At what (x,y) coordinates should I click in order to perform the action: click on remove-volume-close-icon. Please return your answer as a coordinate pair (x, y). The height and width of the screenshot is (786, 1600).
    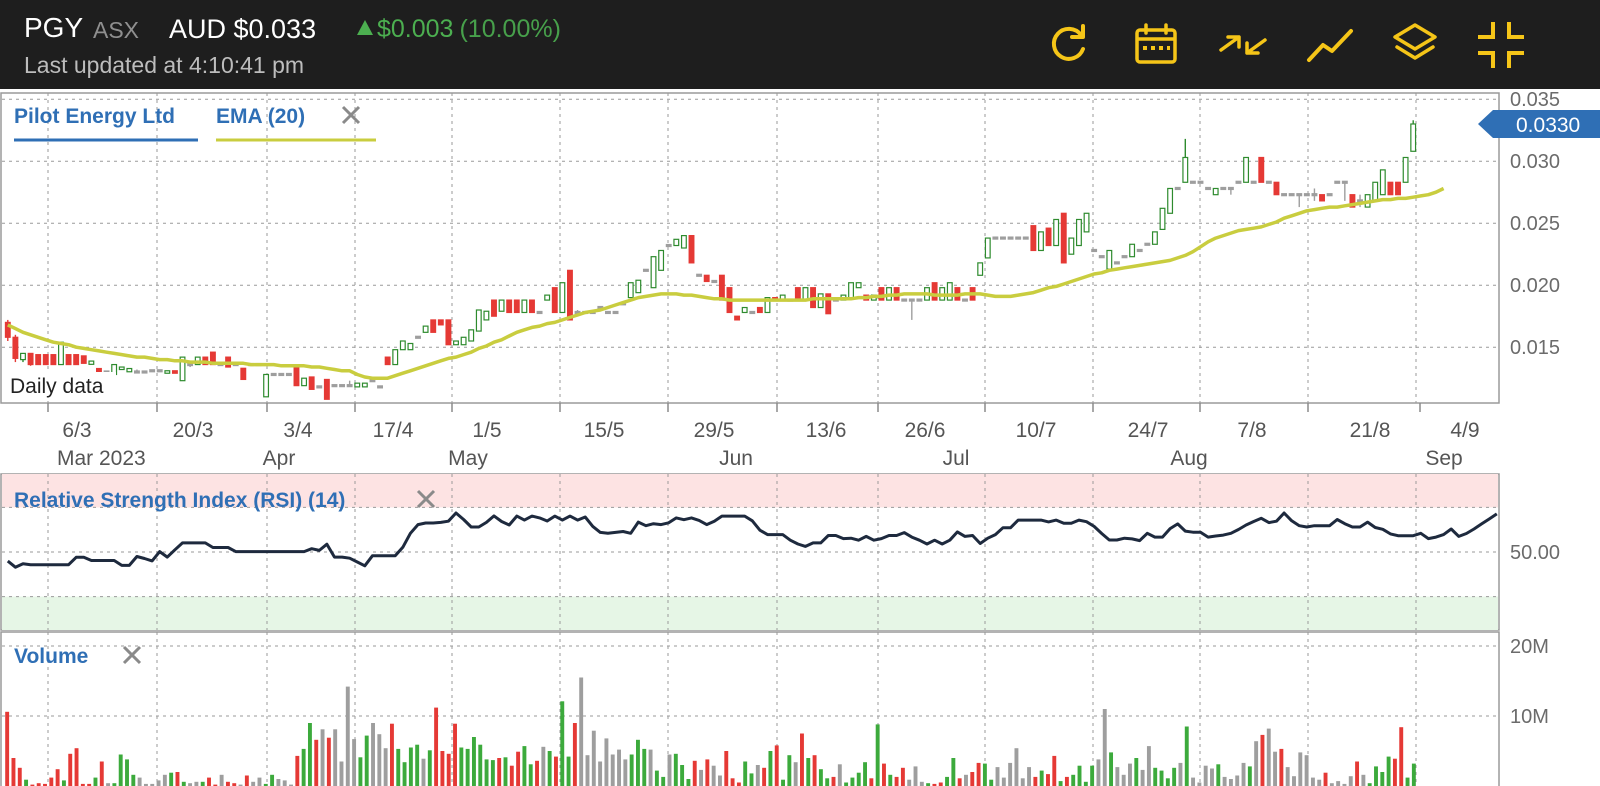
    Looking at the image, I should click on (132, 655).